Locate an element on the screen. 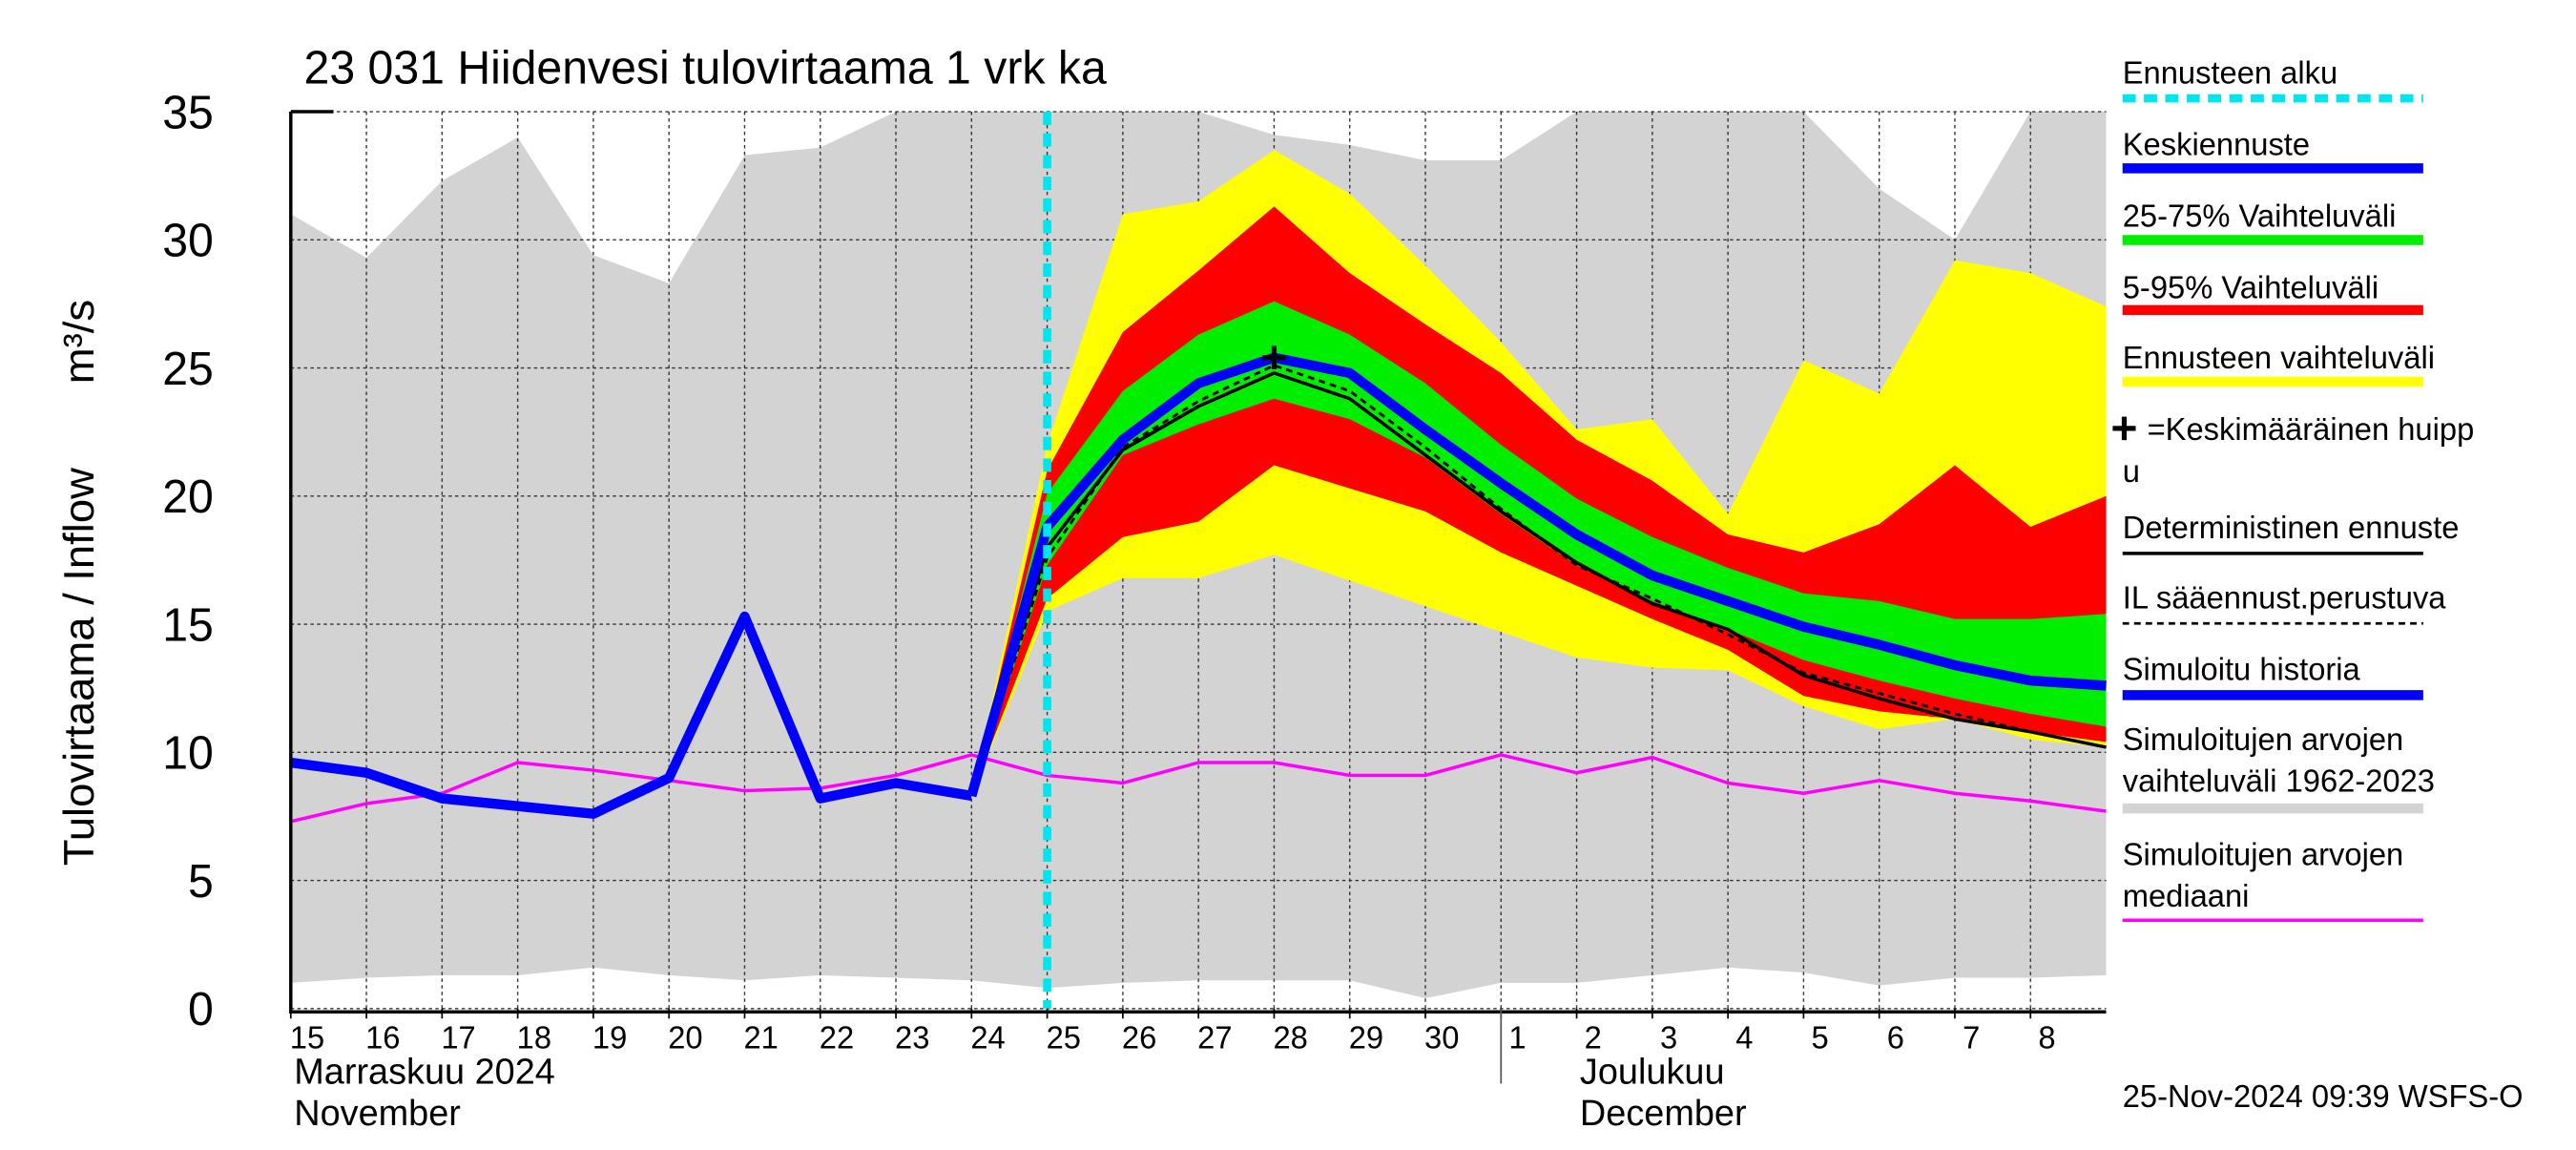 This screenshot has height=1150, width=2576. x-tick-label: 16 is located at coordinates (382, 1037).